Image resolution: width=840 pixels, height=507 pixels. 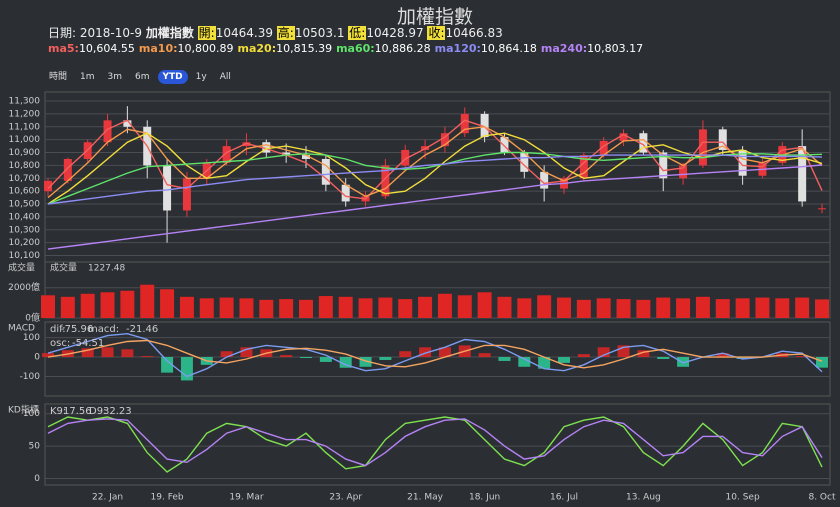 What do you see at coordinates (35, 447) in the screenshot?
I see `y-tick-label: 50` at bounding box center [35, 447].